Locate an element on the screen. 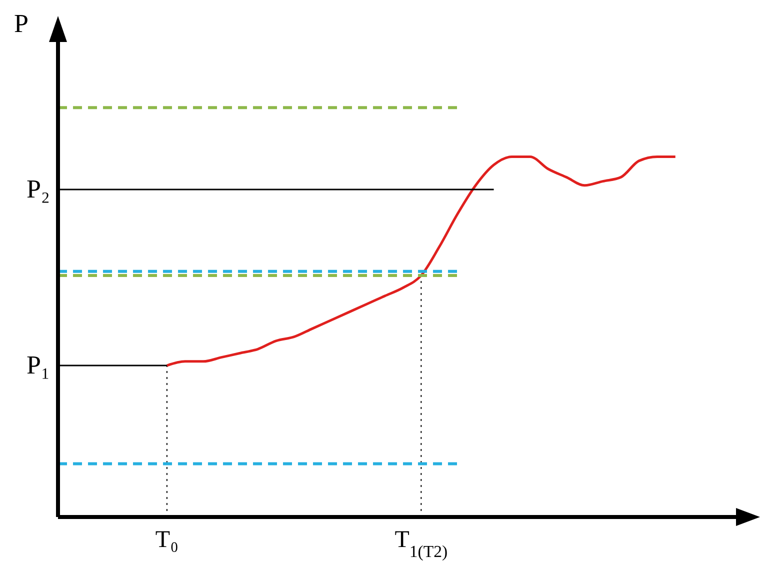  x-tick-label: T₀ is located at coordinates (166, 540).